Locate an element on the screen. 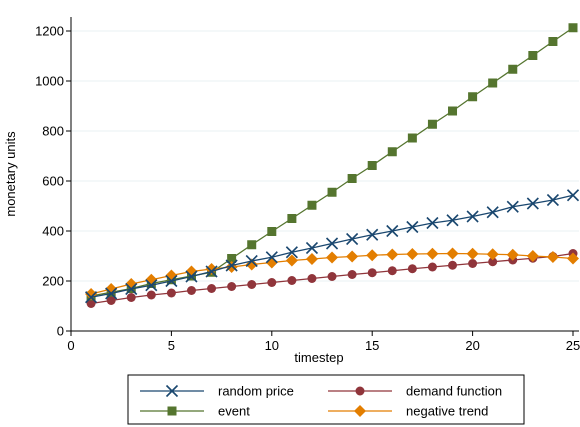 The height and width of the screenshot is (427, 580). x-axis-title: timestep is located at coordinates (318, 357).